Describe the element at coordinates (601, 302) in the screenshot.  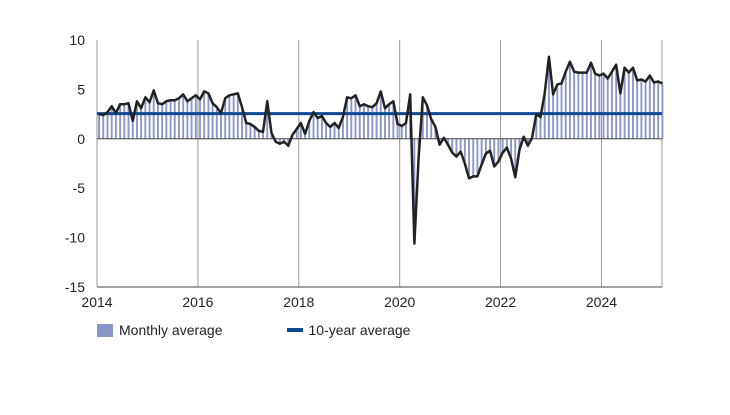
I see `x-tick-label: 2024` at that location.